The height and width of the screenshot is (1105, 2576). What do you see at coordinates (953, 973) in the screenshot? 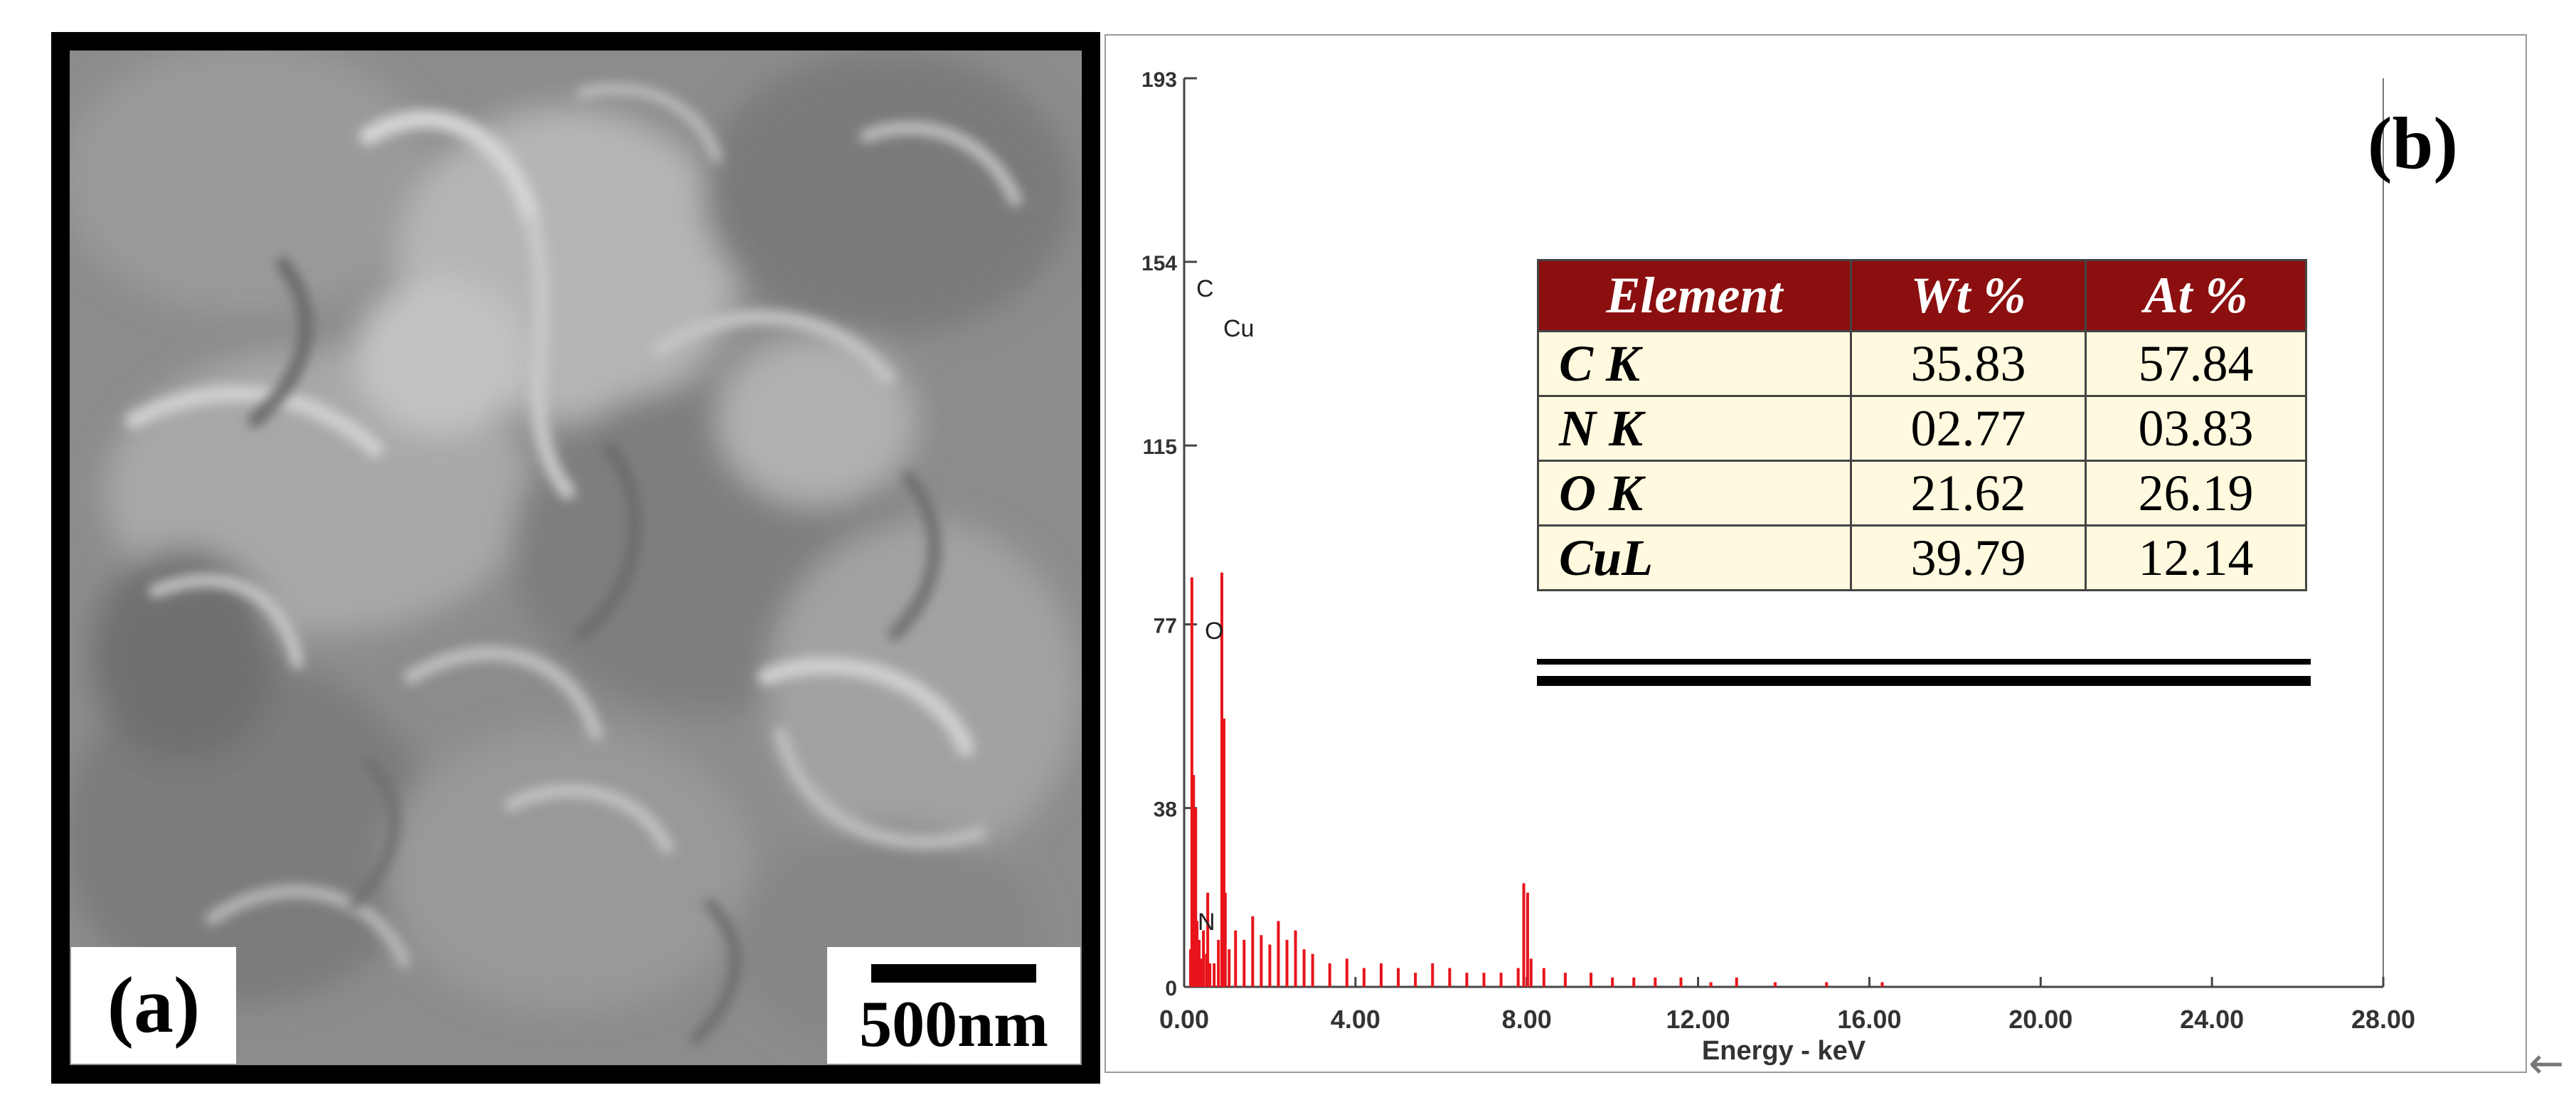
I see `scale-bar` at bounding box center [953, 973].